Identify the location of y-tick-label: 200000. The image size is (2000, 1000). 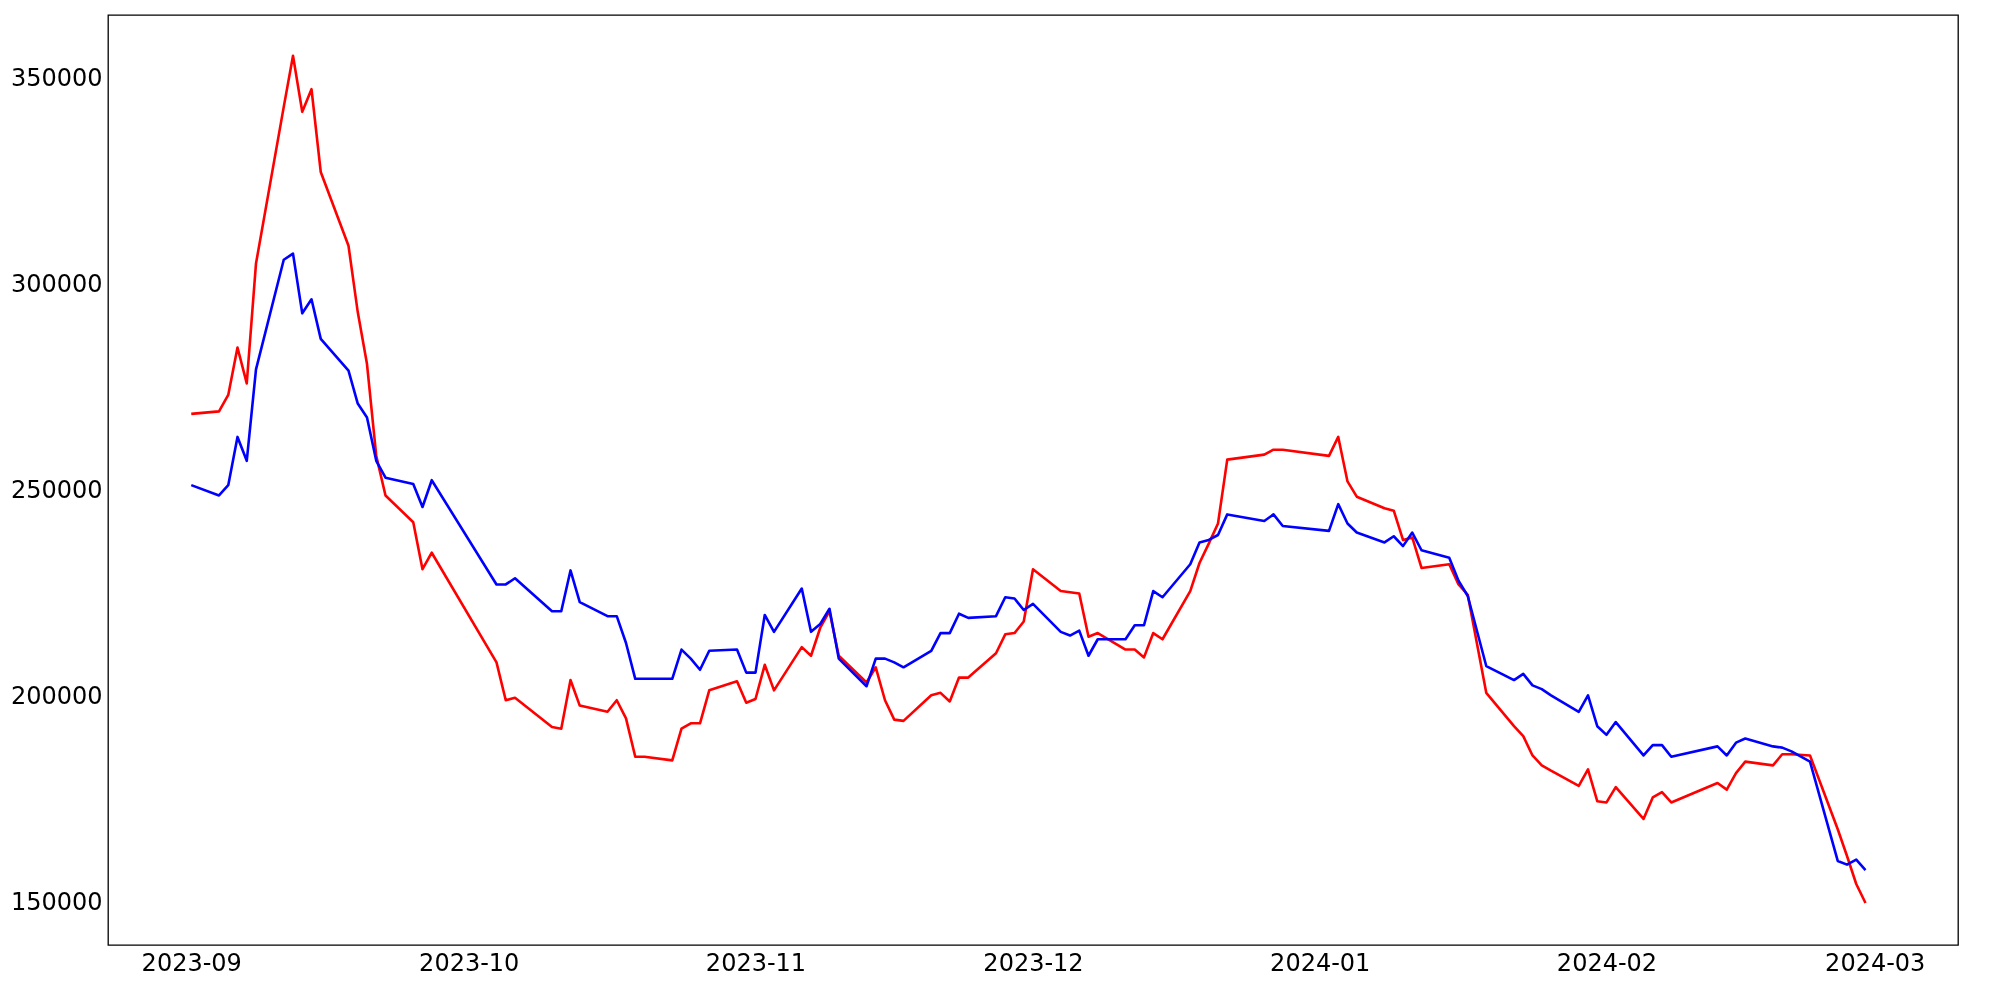
(56, 696).